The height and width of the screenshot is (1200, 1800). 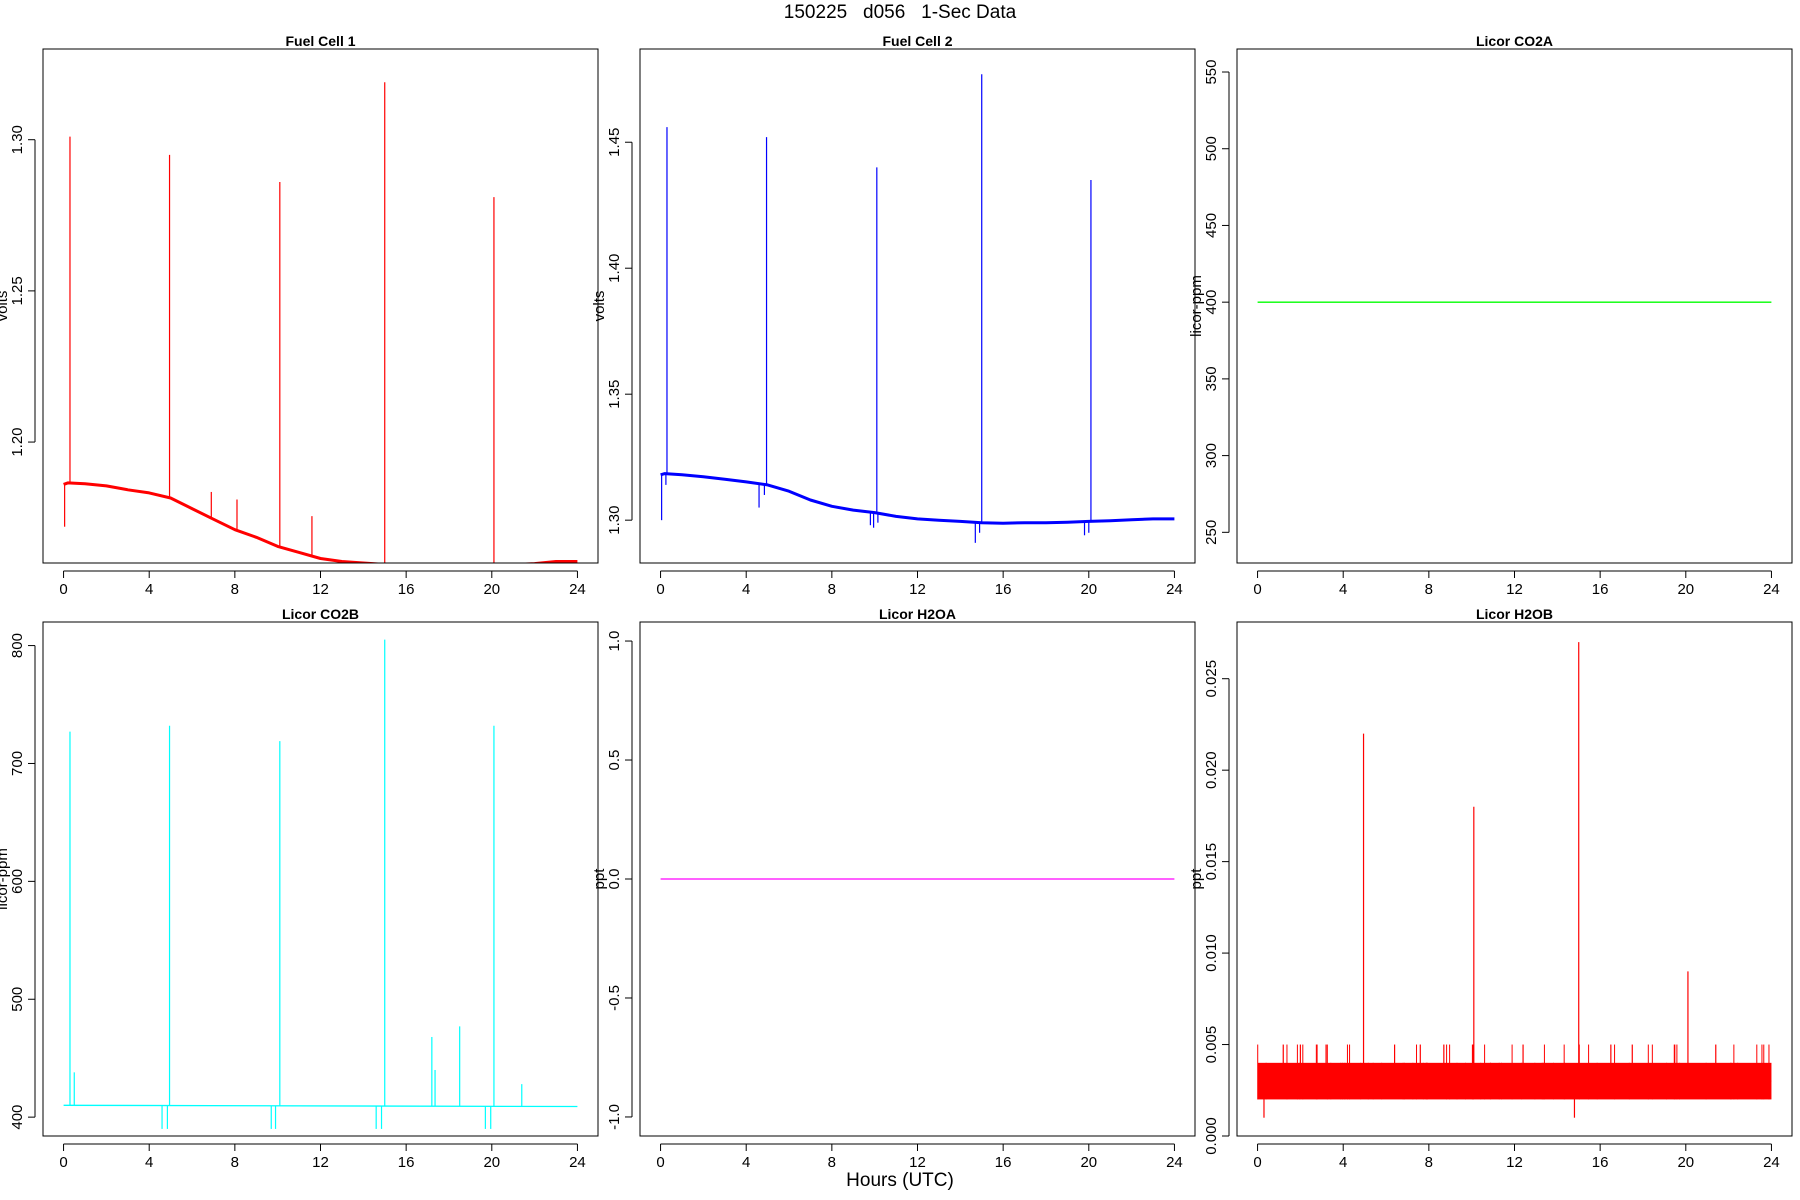 What do you see at coordinates (1514, 41) in the screenshot?
I see `panel-title: Licor CO2A` at bounding box center [1514, 41].